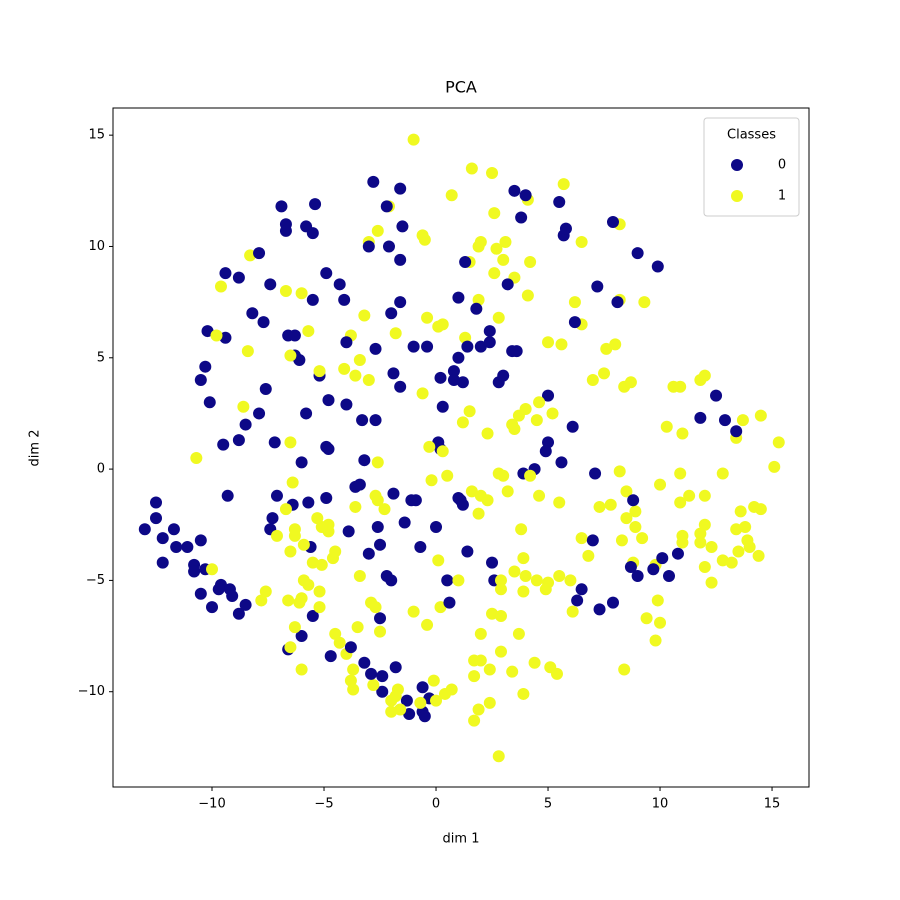 The width and height of the screenshot is (900, 900). I want to click on legend-label: 1, so click(782, 196).